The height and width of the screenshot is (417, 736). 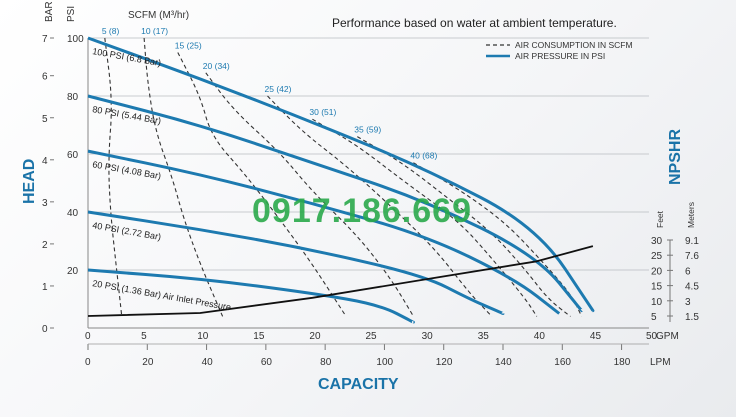 I want to click on gpm-tick-label: 40, so click(x=540, y=336).